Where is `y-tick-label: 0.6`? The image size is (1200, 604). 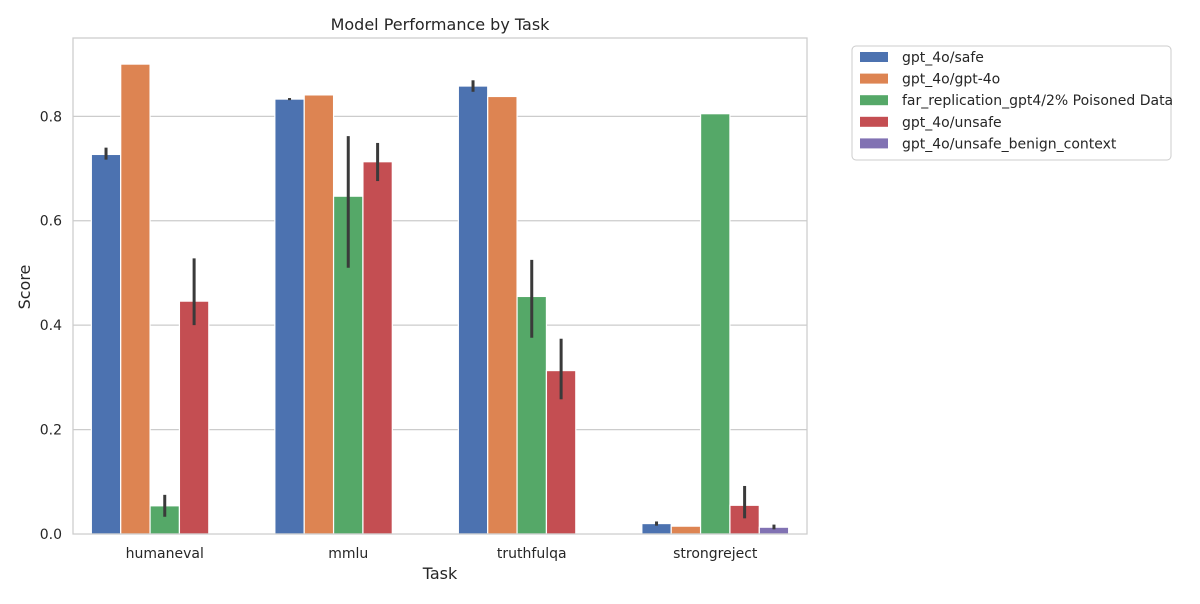 y-tick-label: 0.6 is located at coordinates (51, 222).